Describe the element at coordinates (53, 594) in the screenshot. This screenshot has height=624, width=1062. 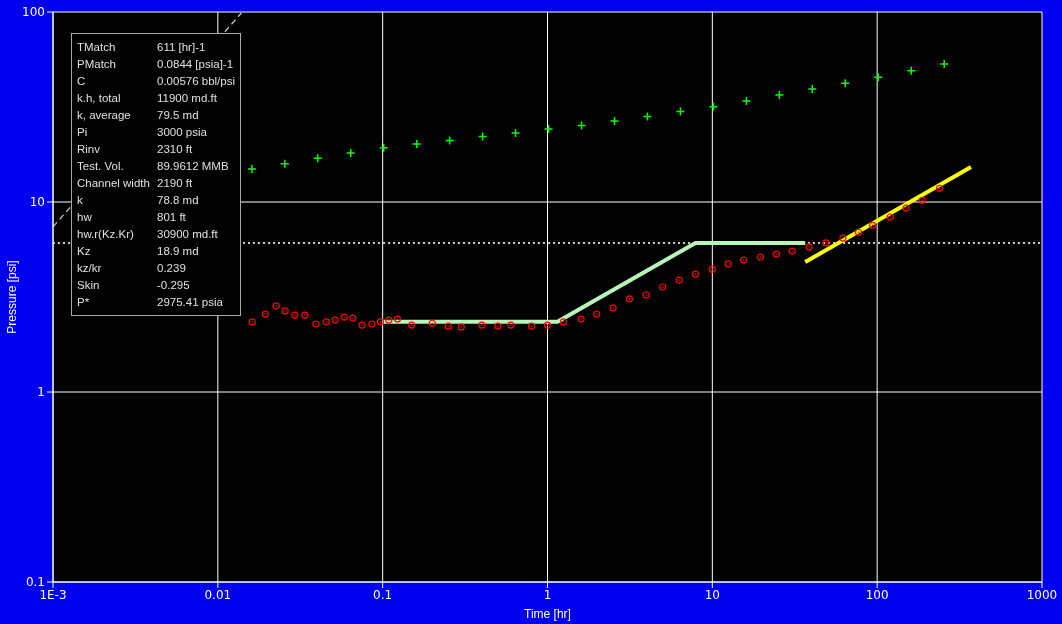
I see `x-tick-label: 1E-3` at that location.